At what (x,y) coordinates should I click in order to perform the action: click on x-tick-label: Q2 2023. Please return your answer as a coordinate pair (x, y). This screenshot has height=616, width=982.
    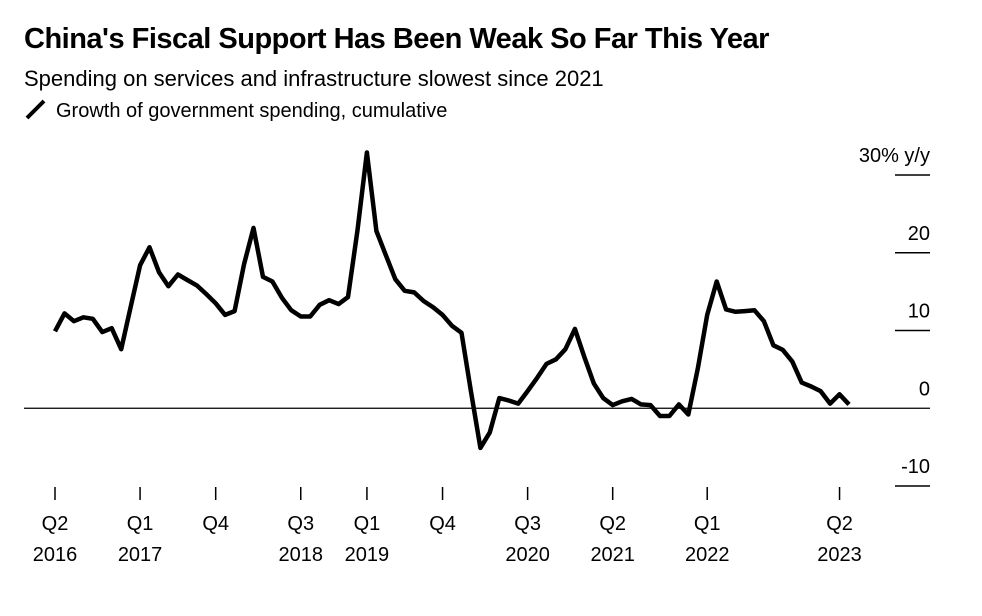
    Looking at the image, I should click on (839, 539).